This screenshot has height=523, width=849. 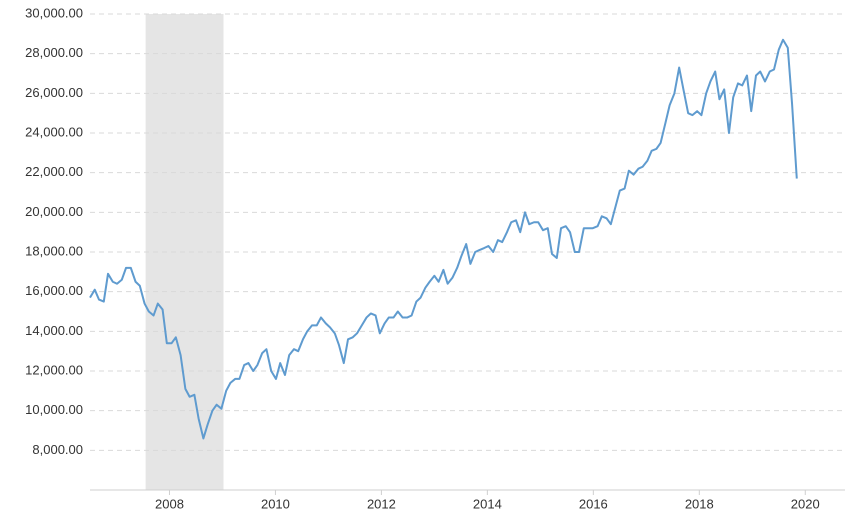 I want to click on x-tick-label: 2010, so click(x=275, y=503).